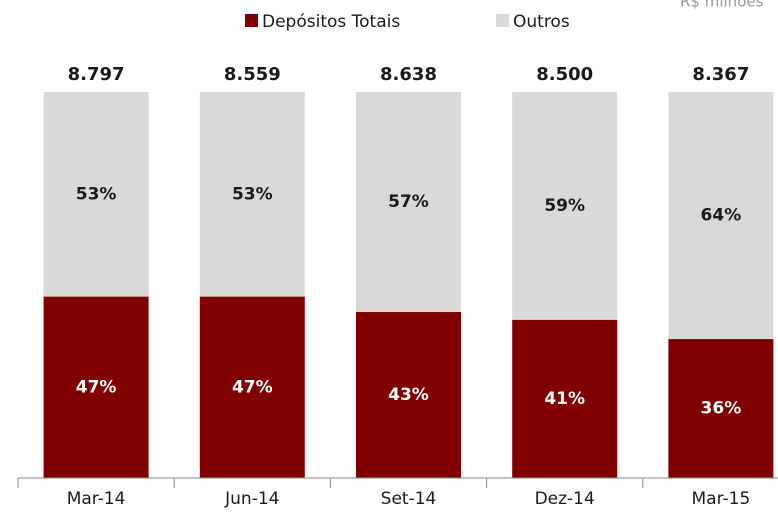  I want to click on data-label: 36%, so click(721, 409).